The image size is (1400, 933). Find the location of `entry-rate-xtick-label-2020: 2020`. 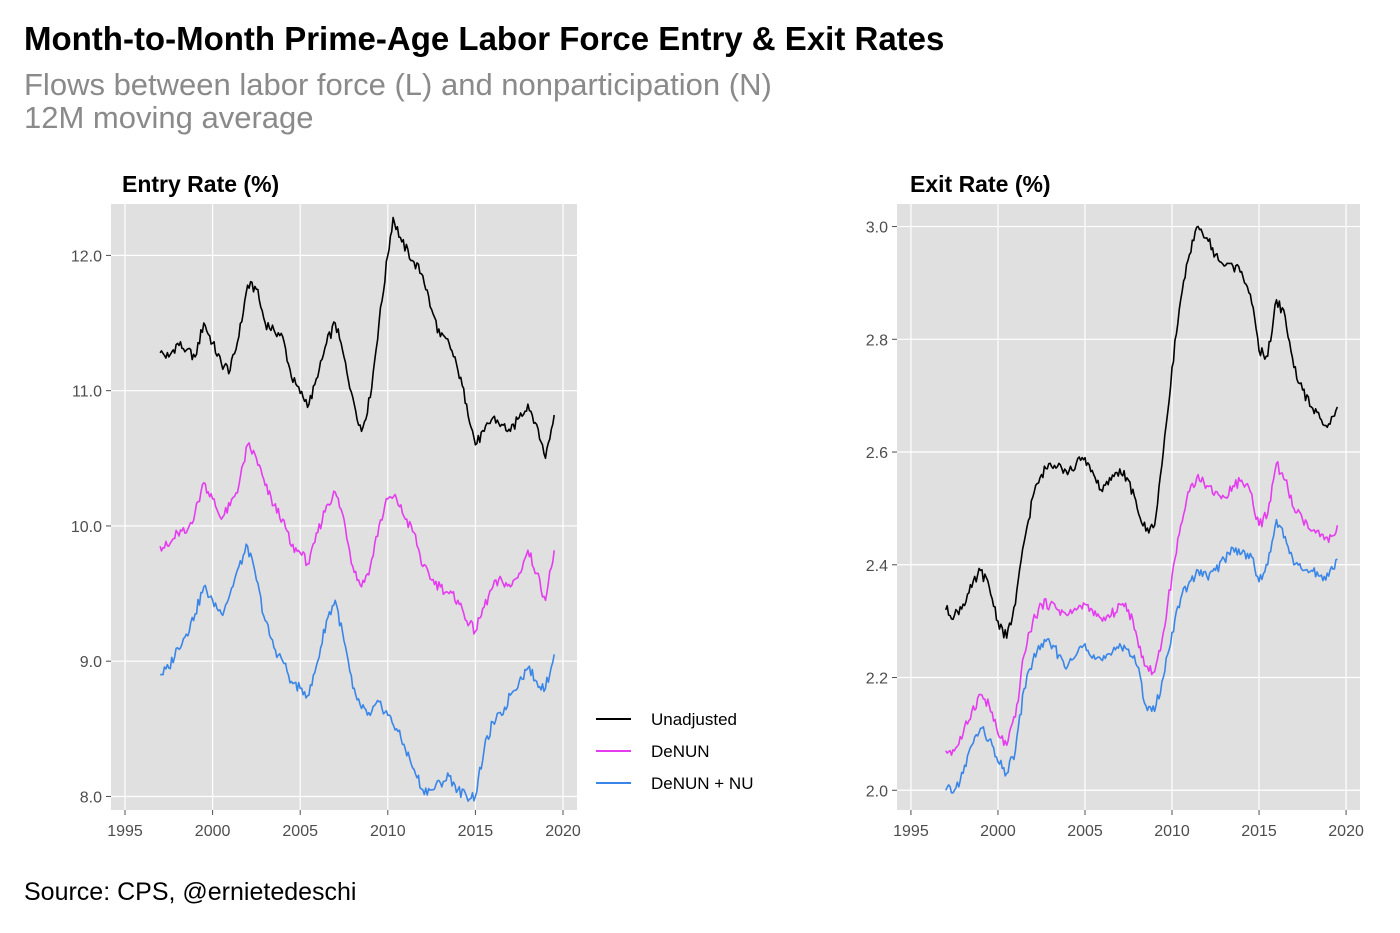

entry-rate-xtick-label-2020: 2020 is located at coordinates (563, 831).